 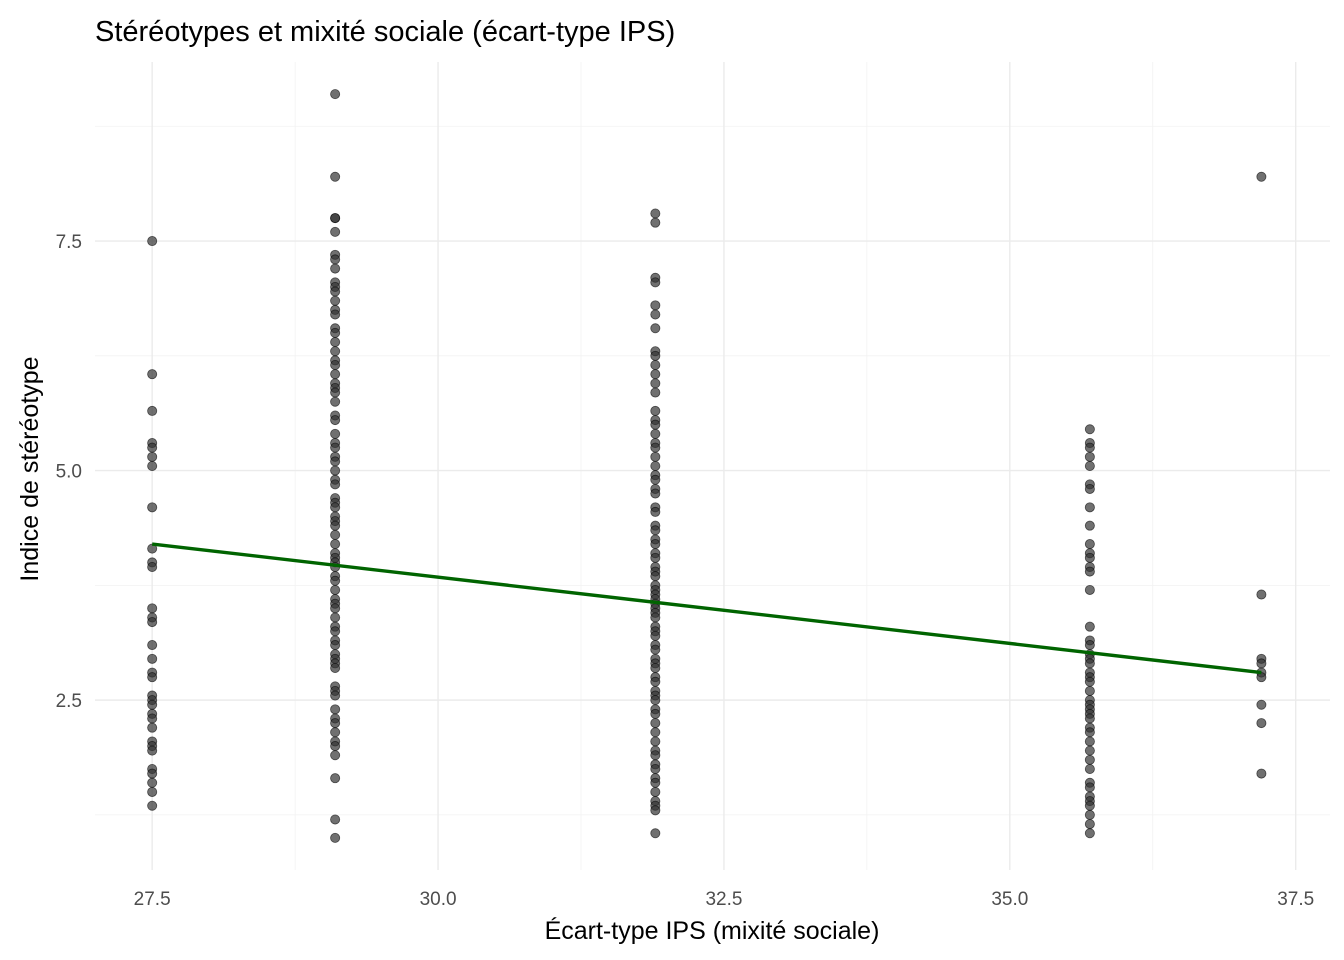 I want to click on x-tick-label: 35.0, so click(x=1009, y=899).